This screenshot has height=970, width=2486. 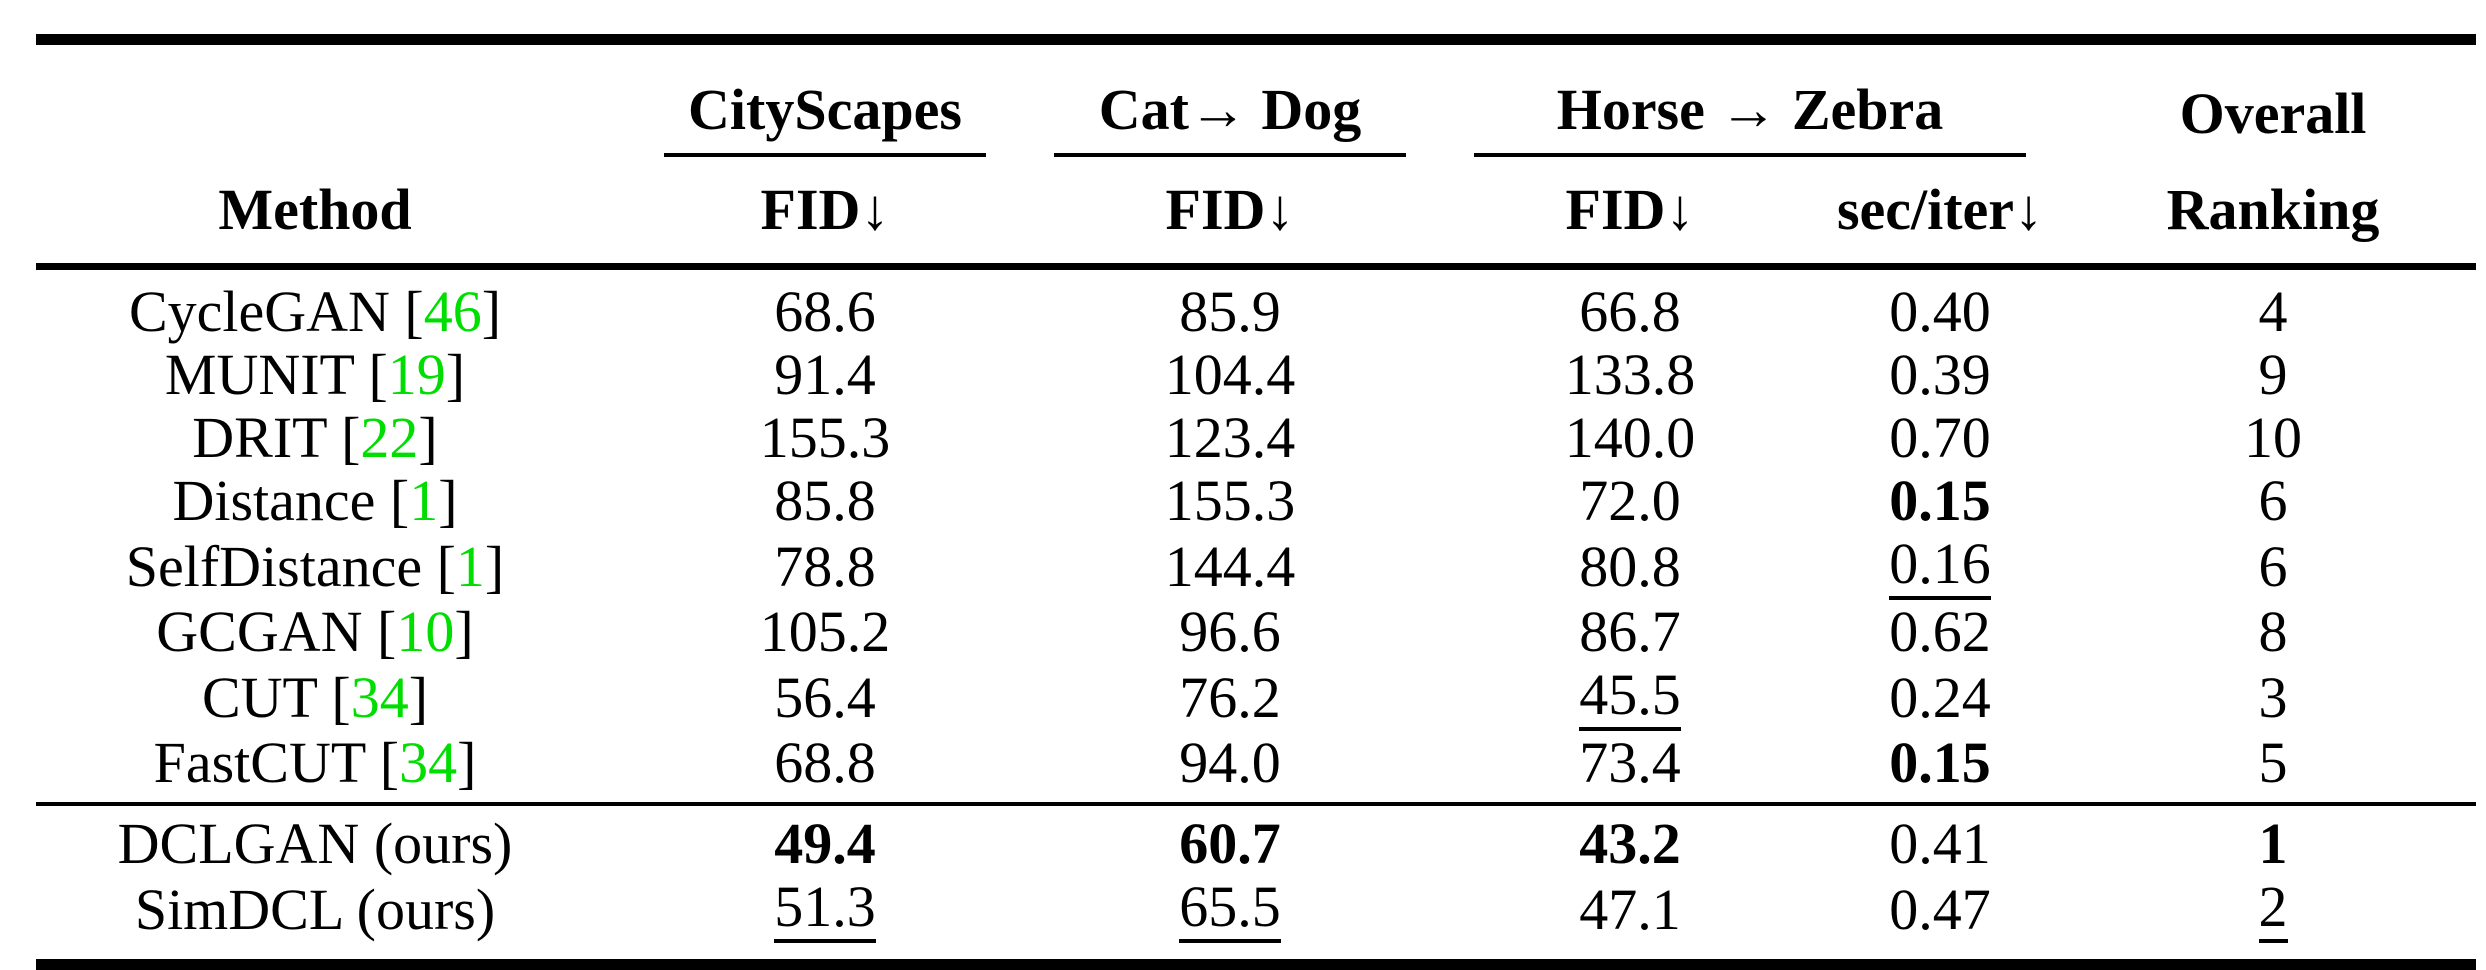 What do you see at coordinates (315, 697) in the screenshot?
I see `method-cell: CUT [34]` at bounding box center [315, 697].